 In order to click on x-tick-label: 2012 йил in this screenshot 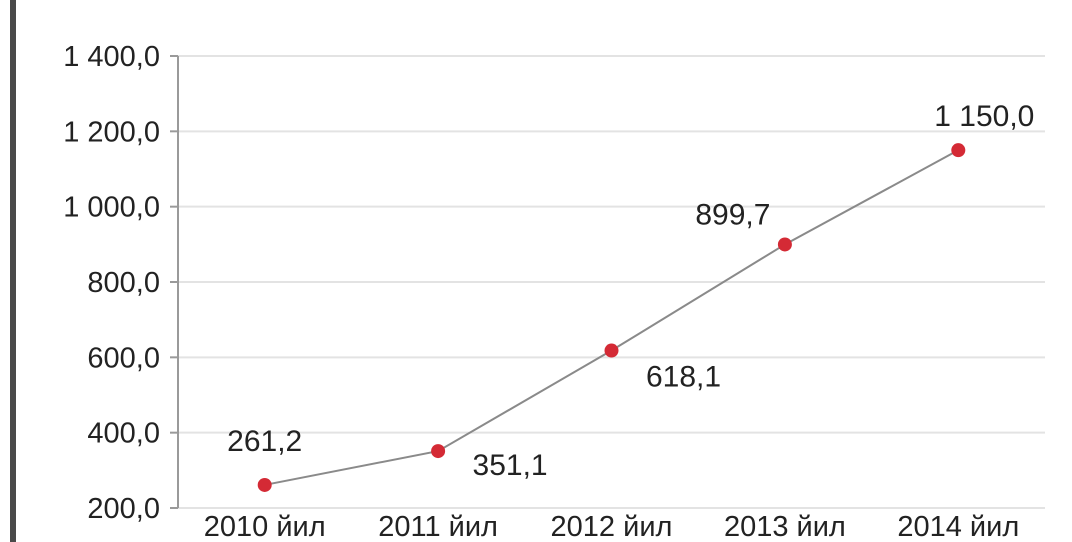, I will do `click(612, 526)`.